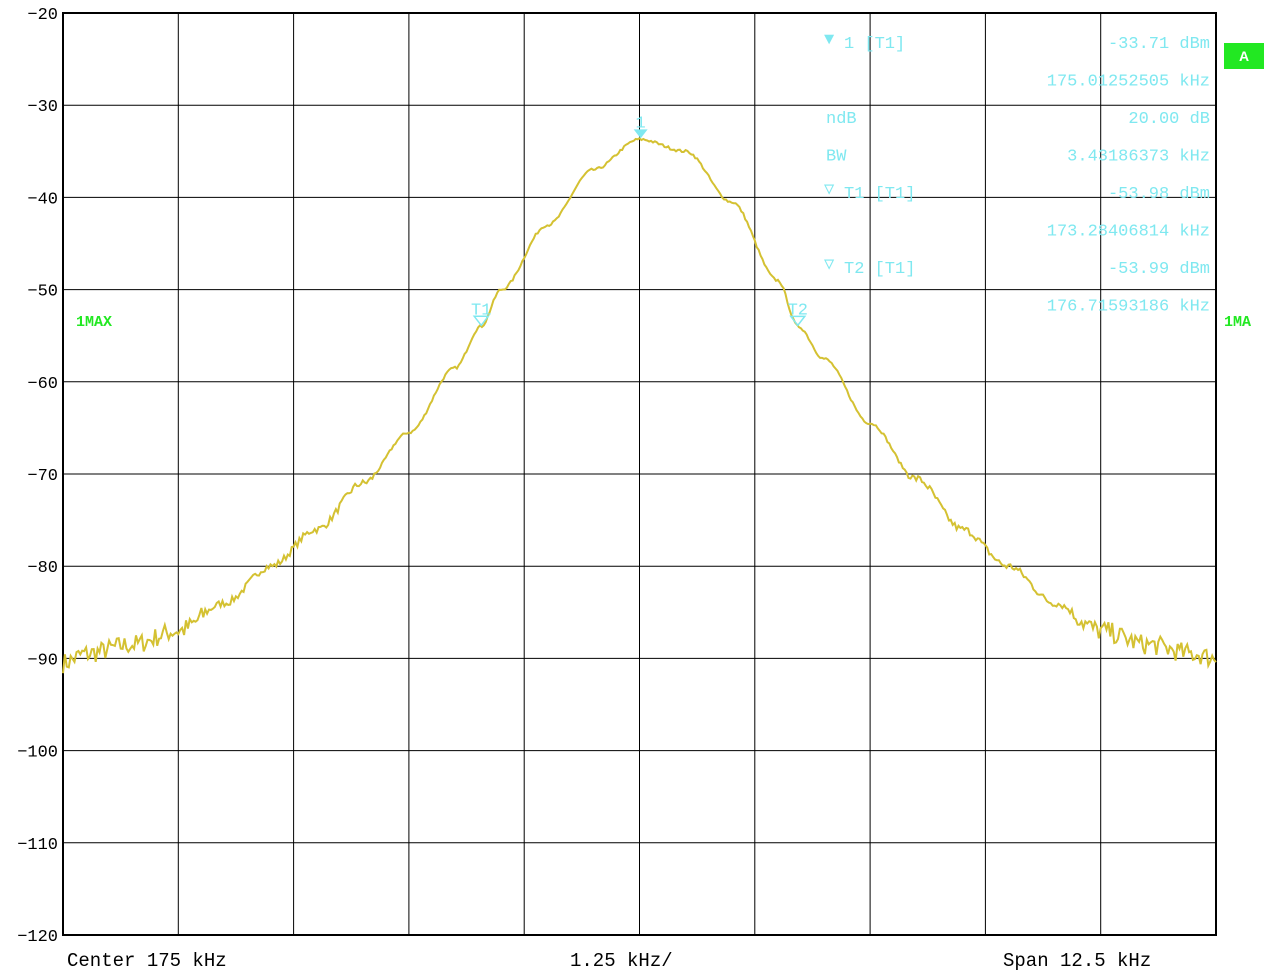 The image size is (1276, 974). I want to click on center-frequency: Center 175 kHz, so click(147, 961).